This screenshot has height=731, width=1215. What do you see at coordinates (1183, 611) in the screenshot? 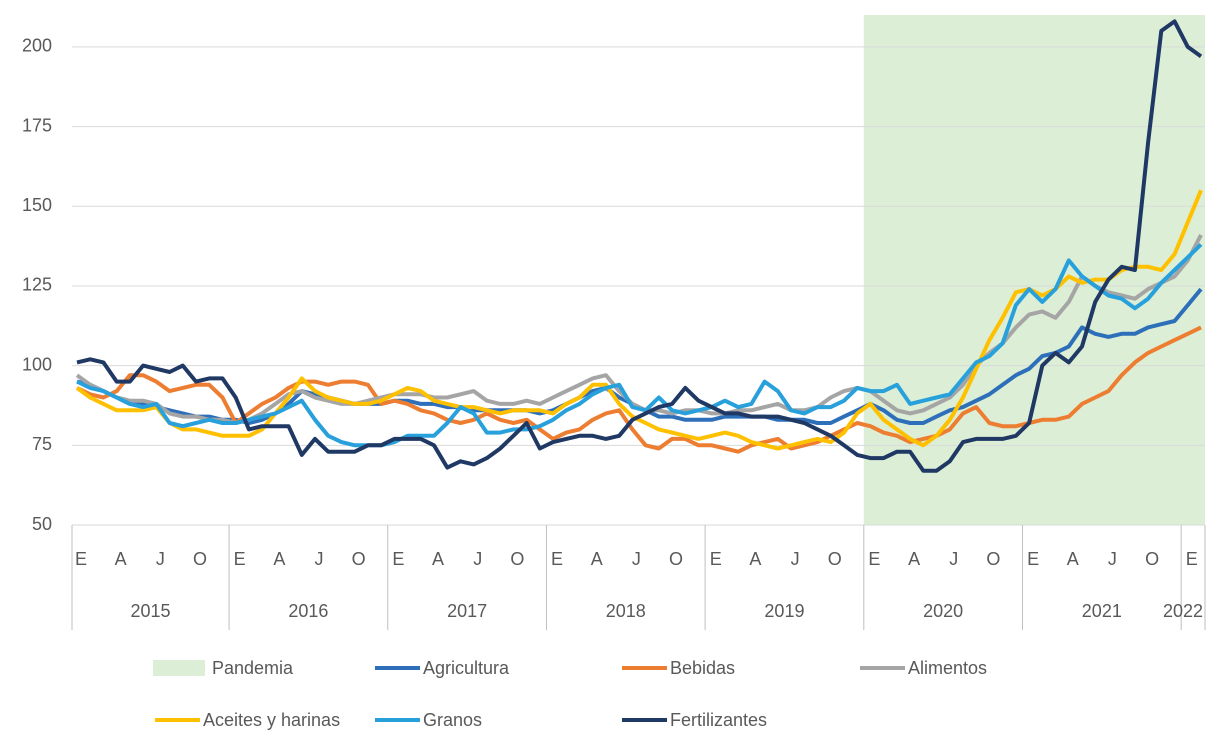
I see `year-label: 2022` at bounding box center [1183, 611].